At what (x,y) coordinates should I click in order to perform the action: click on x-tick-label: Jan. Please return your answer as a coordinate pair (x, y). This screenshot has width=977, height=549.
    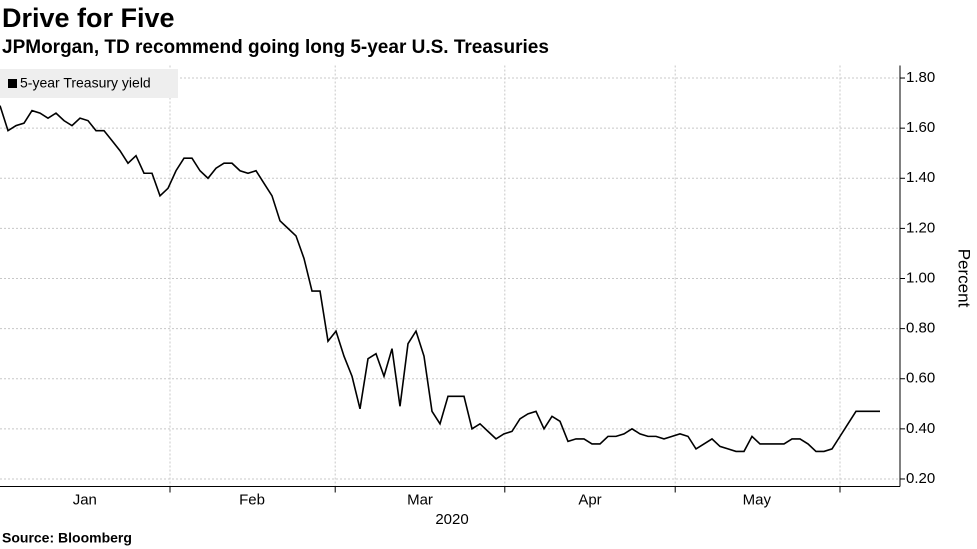
    Looking at the image, I should click on (85, 499).